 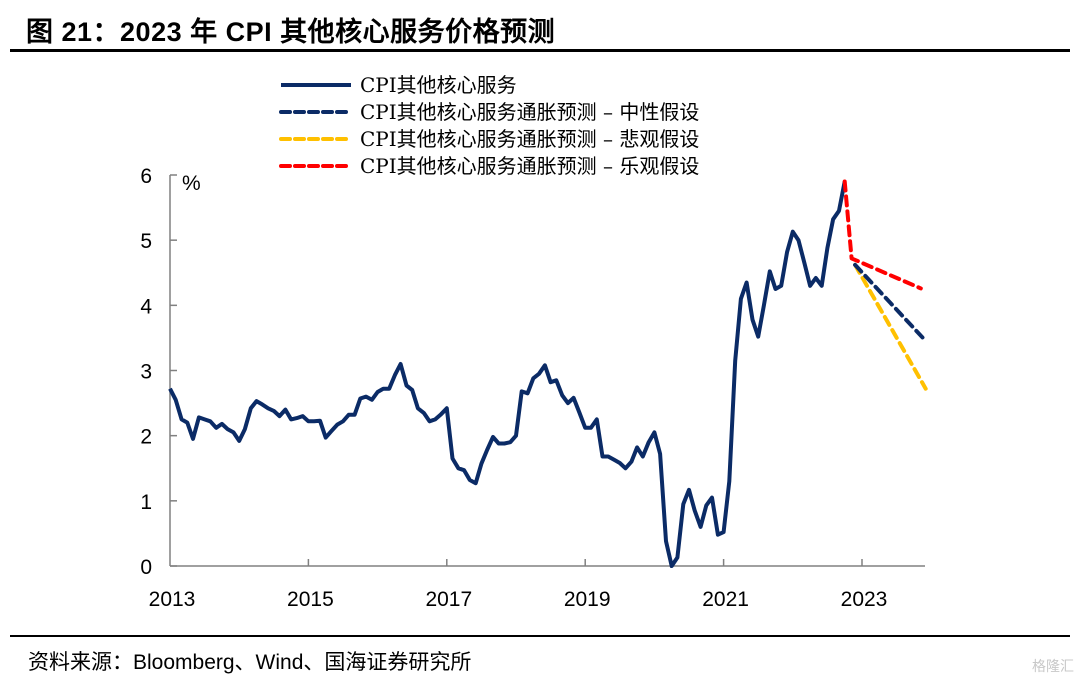 I want to click on legend-label-3: CPI其他核心服务通胀预测 – 乐观假设, so click(x=529, y=166).